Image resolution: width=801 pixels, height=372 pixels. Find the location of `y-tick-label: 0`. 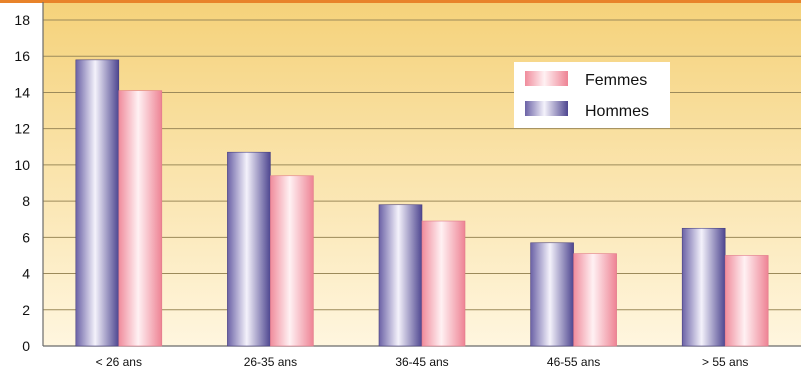

y-tick-label: 0 is located at coordinates (26, 346).